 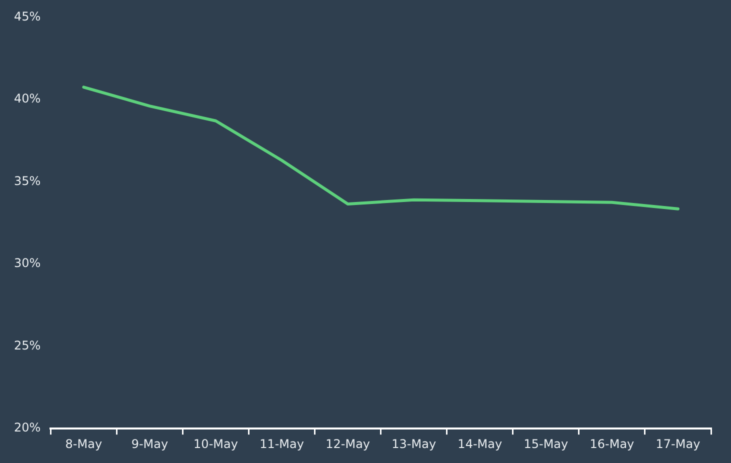 I want to click on x-tick-label: 9-May, so click(x=149, y=443).